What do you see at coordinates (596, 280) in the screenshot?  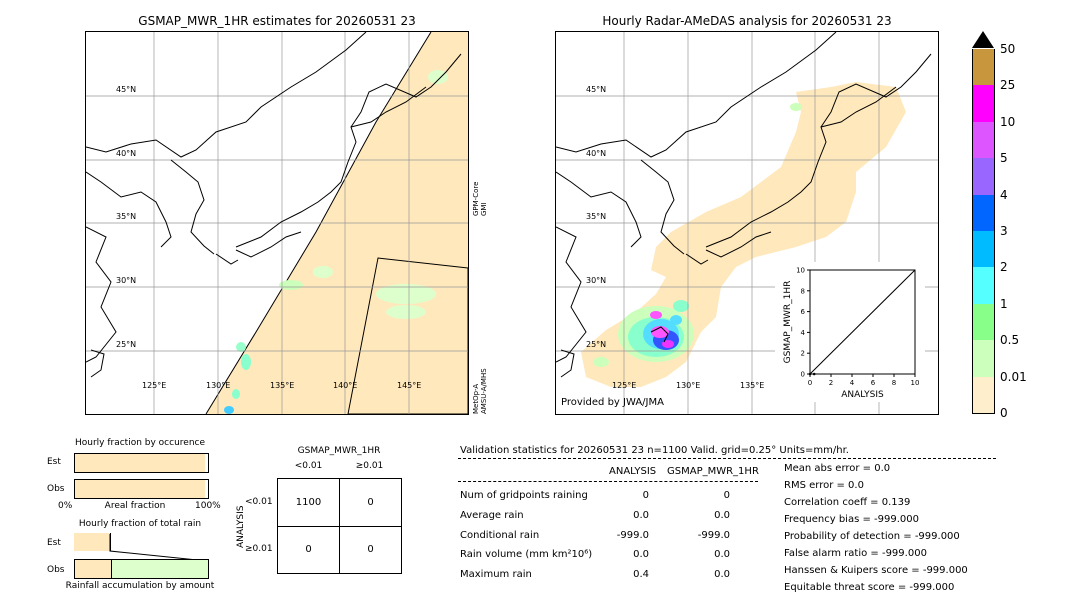 I see `right-lat-30: 30°N` at bounding box center [596, 280].